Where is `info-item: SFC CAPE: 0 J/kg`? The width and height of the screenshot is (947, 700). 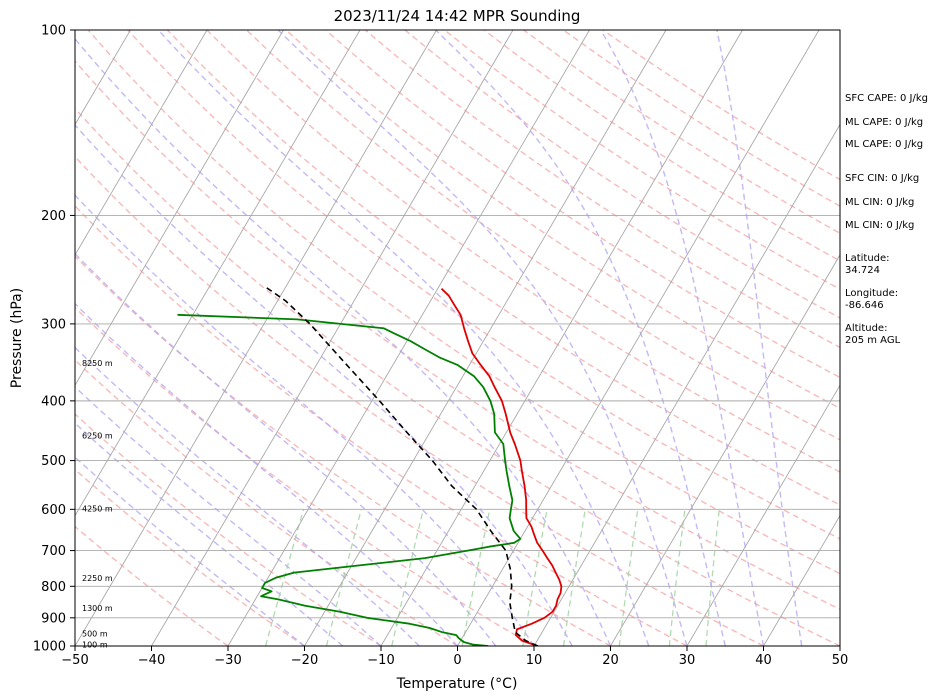 info-item: SFC CAPE: 0 J/kg is located at coordinates (886, 98).